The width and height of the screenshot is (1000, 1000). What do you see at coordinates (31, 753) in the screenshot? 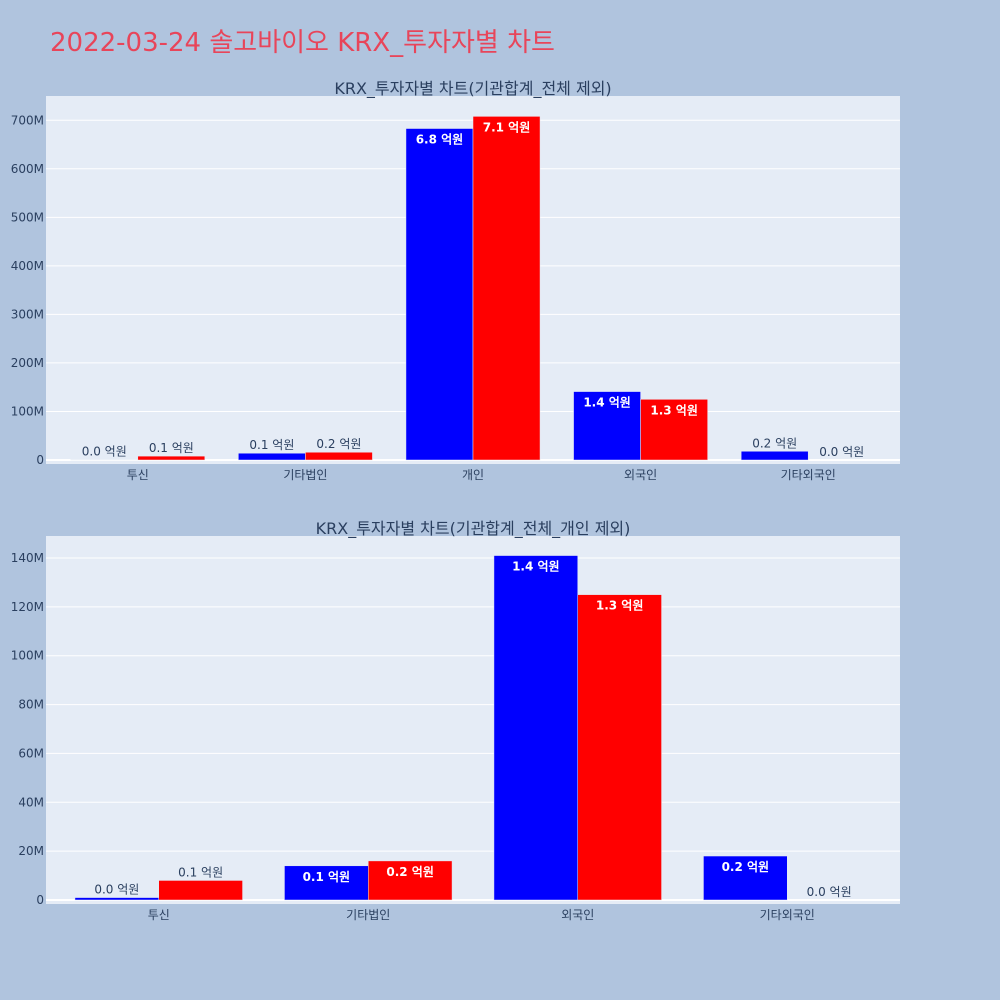
I see `y-tick-label: 60M` at bounding box center [31, 753].